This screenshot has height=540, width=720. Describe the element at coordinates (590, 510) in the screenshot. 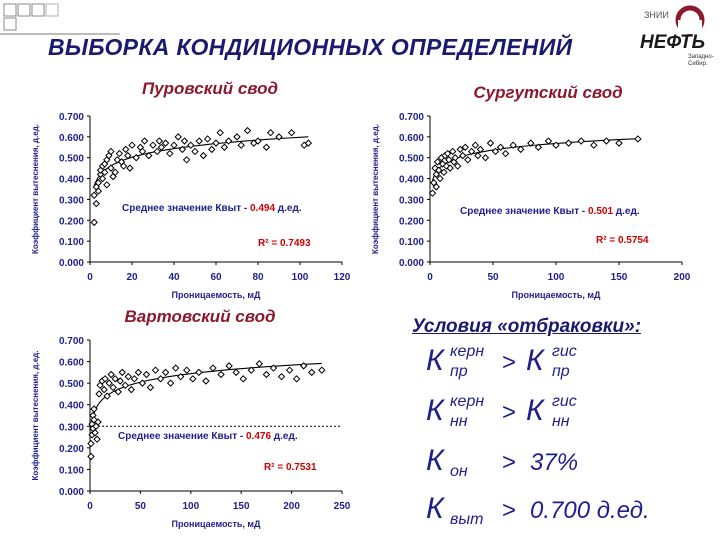

I see `formula-value: 0.700 д.ед.` at that location.